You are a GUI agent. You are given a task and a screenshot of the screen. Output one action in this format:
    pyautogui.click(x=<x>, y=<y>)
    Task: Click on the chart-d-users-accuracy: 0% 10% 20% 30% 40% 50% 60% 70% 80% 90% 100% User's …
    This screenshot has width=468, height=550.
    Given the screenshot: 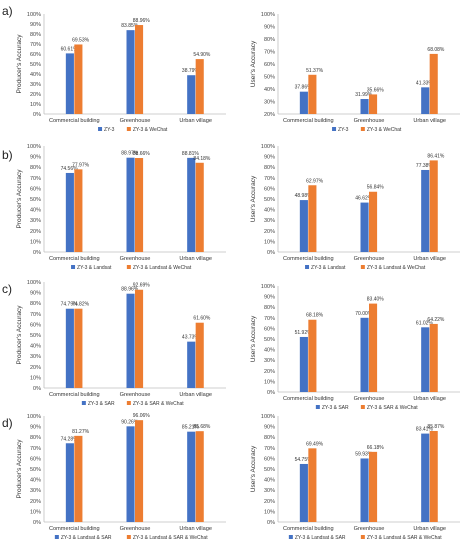 What is the action you would take?
    pyautogui.click(x=355, y=477)
    